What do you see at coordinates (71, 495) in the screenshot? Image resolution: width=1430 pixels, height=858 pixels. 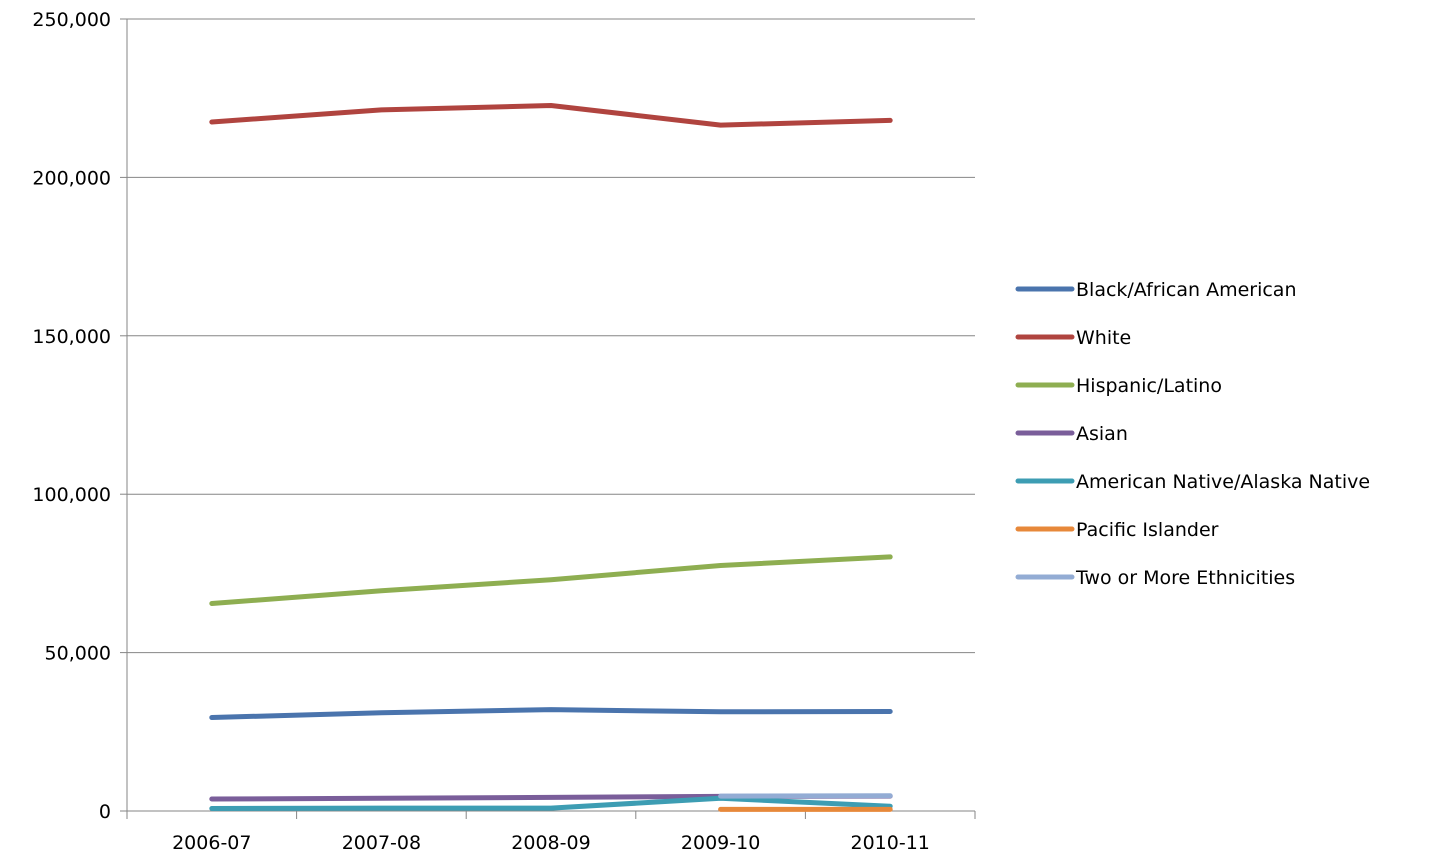 I see `y-tick-label: 100,000` at bounding box center [71, 495].